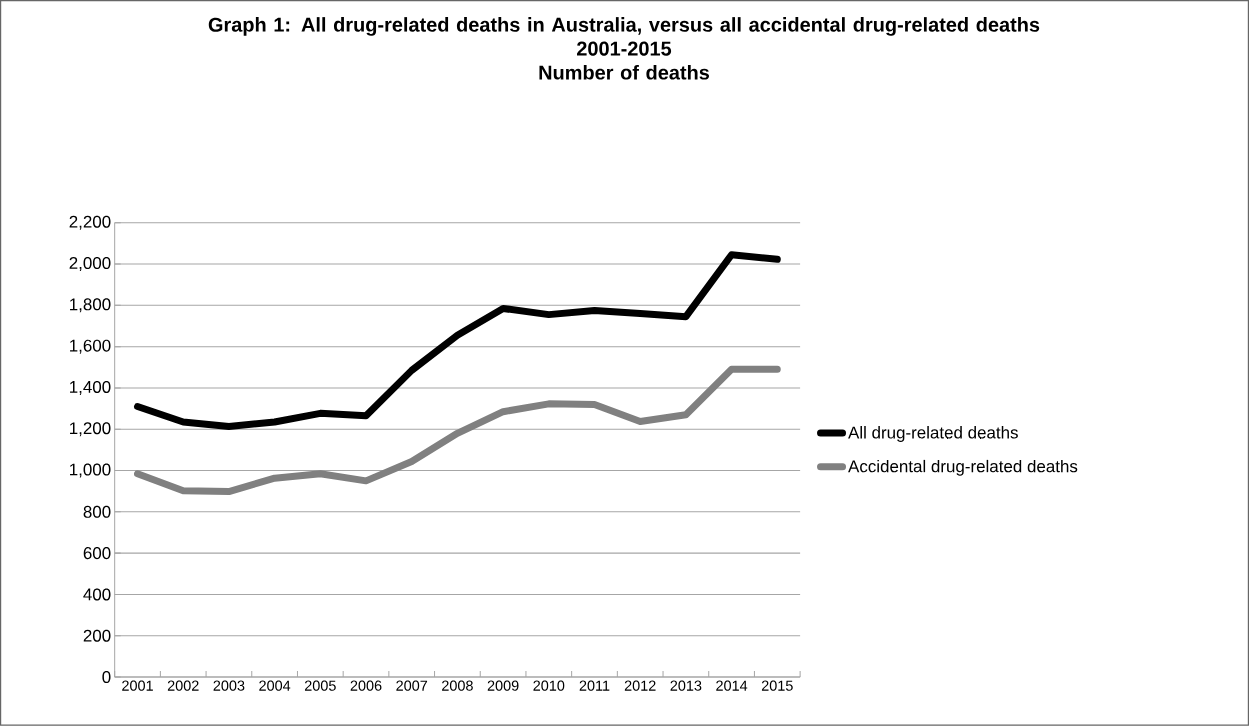 Image resolution: width=1249 pixels, height=726 pixels. I want to click on y-tick-label: 600, so click(97, 553).